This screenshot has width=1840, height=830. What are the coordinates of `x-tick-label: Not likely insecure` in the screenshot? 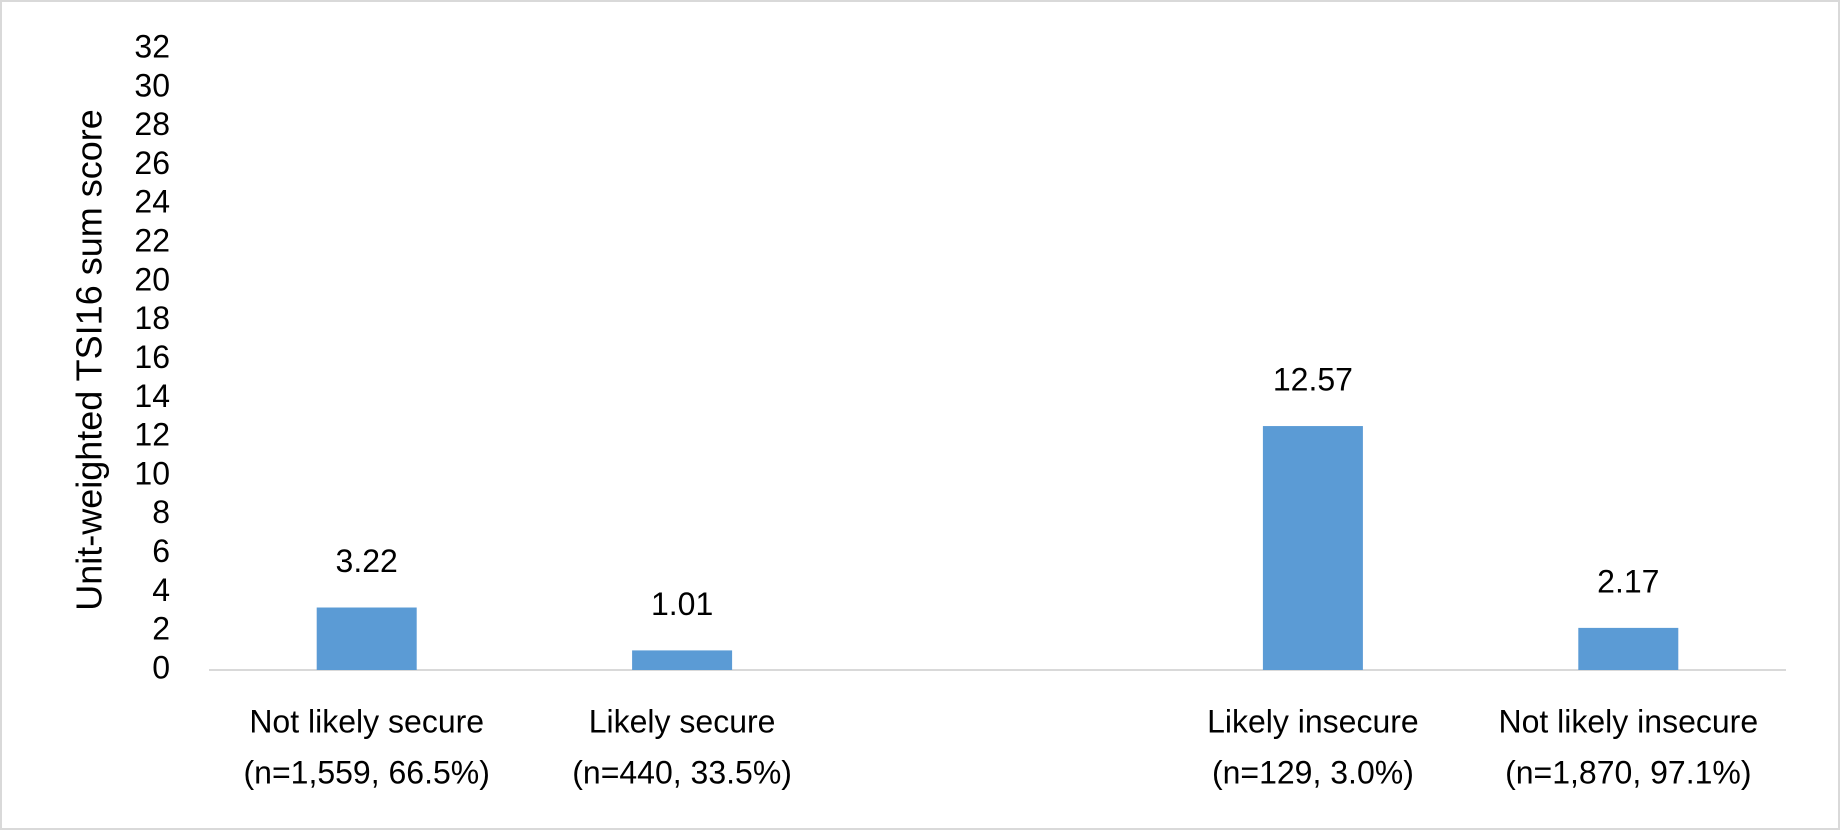 It's located at (1628, 721).